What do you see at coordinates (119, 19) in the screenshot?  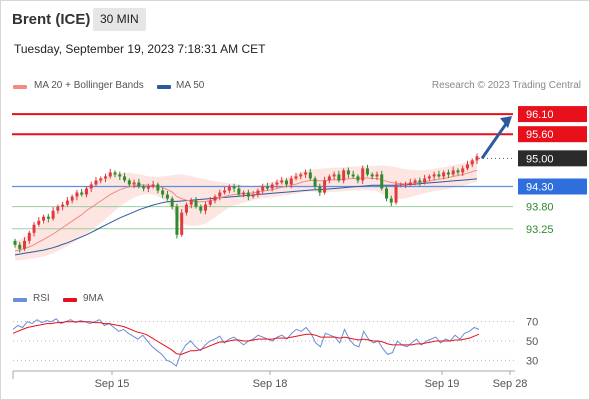 I see `timeframe-button: 30 MIN` at bounding box center [119, 19].